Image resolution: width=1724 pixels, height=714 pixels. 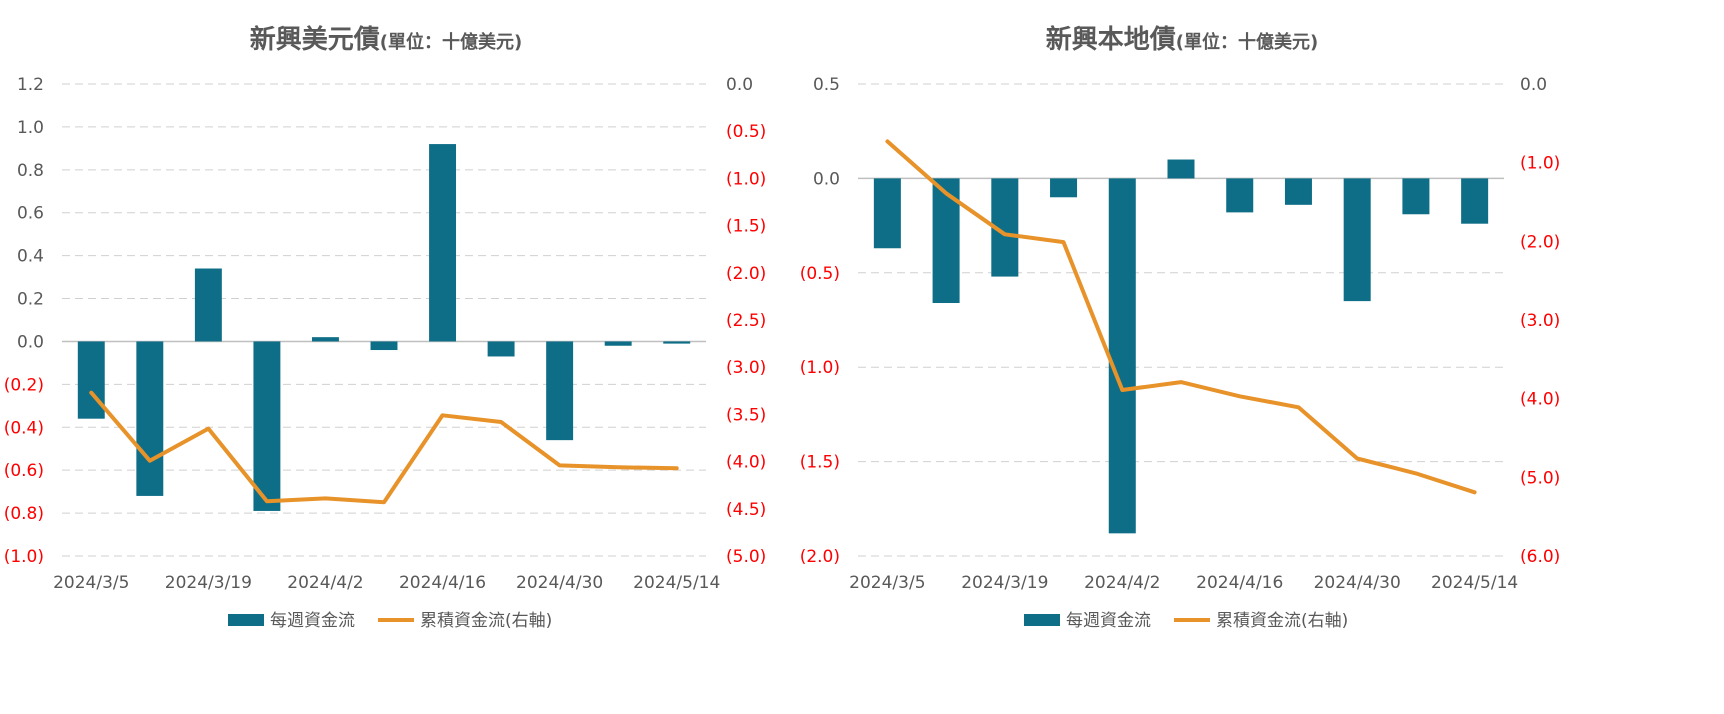 I want to click on left-axis-tick-label: 1.0, so click(x=30, y=128).